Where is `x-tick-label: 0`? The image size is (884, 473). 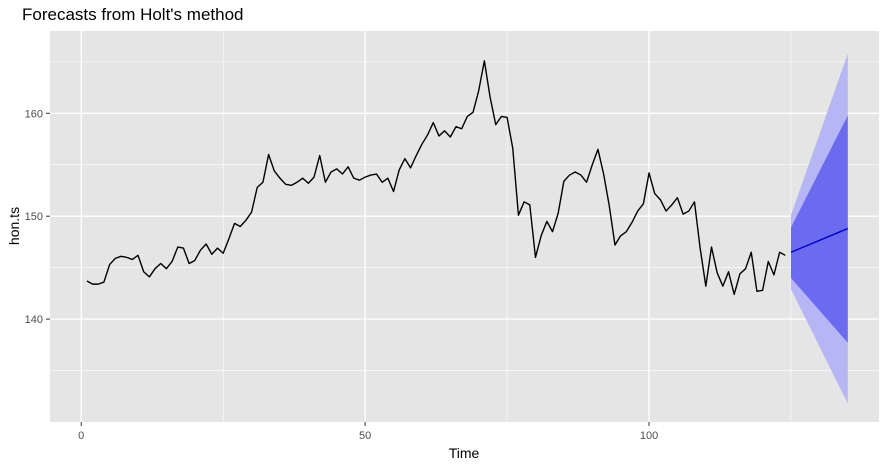 x-tick-label: 0 is located at coordinates (81, 436).